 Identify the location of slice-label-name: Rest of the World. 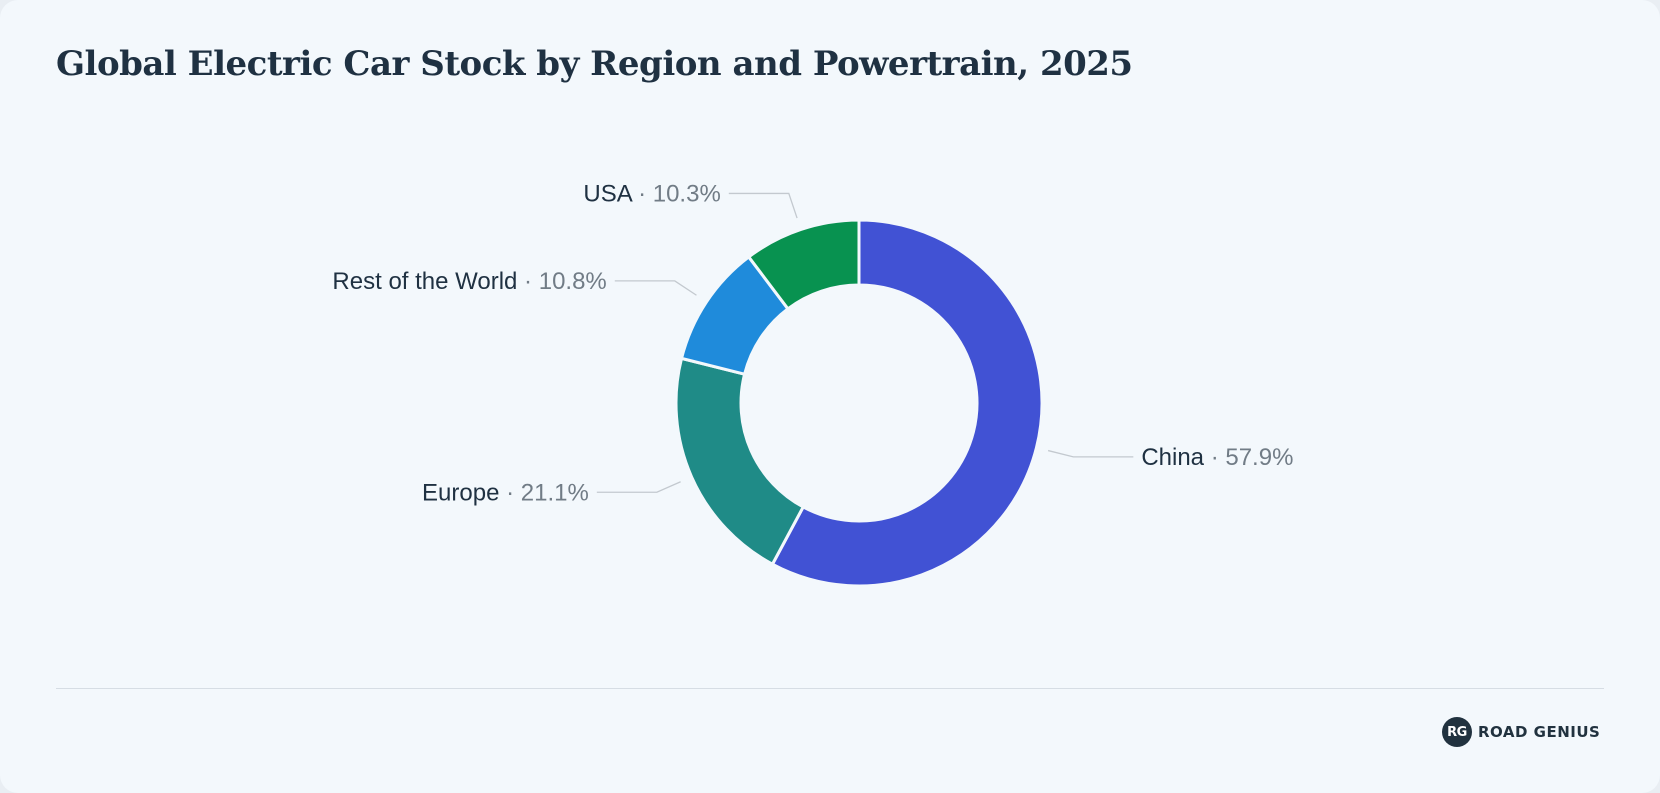
(424, 281).